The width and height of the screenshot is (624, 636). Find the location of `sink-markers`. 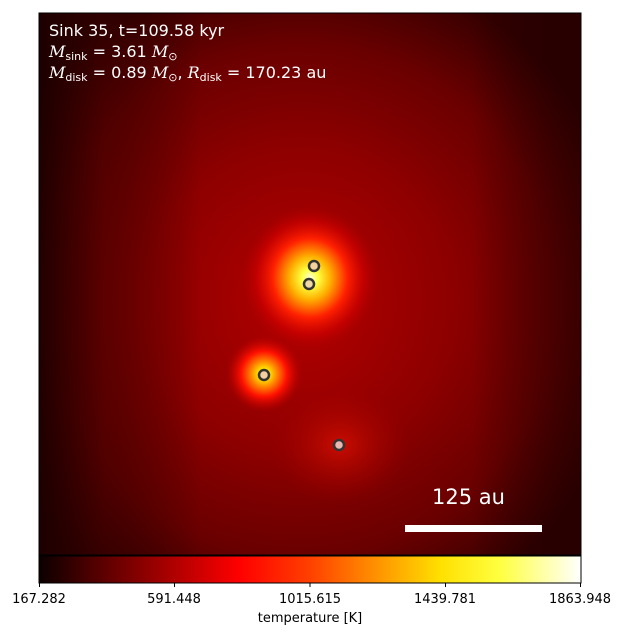

sink-markers is located at coordinates (301, 355).